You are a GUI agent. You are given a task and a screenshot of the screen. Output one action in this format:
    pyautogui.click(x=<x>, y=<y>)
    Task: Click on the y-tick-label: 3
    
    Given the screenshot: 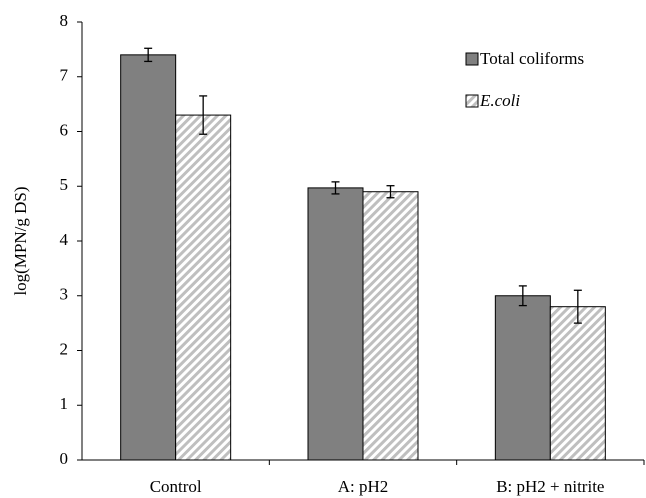 What is the action you would take?
    pyautogui.click(x=64, y=294)
    